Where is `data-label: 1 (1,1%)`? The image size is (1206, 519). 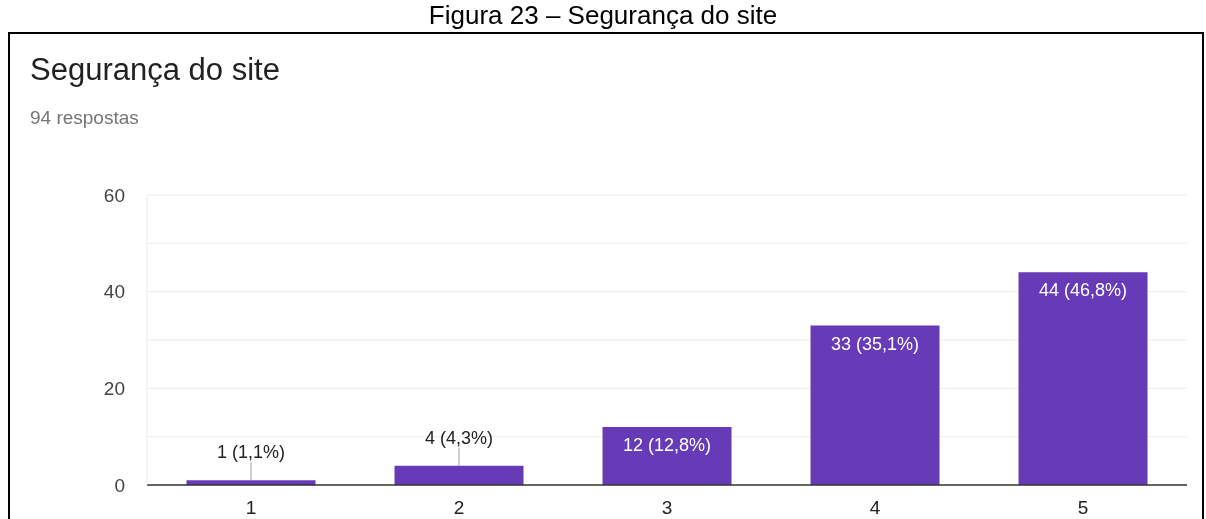 data-label: 1 (1,1%) is located at coordinates (251, 452).